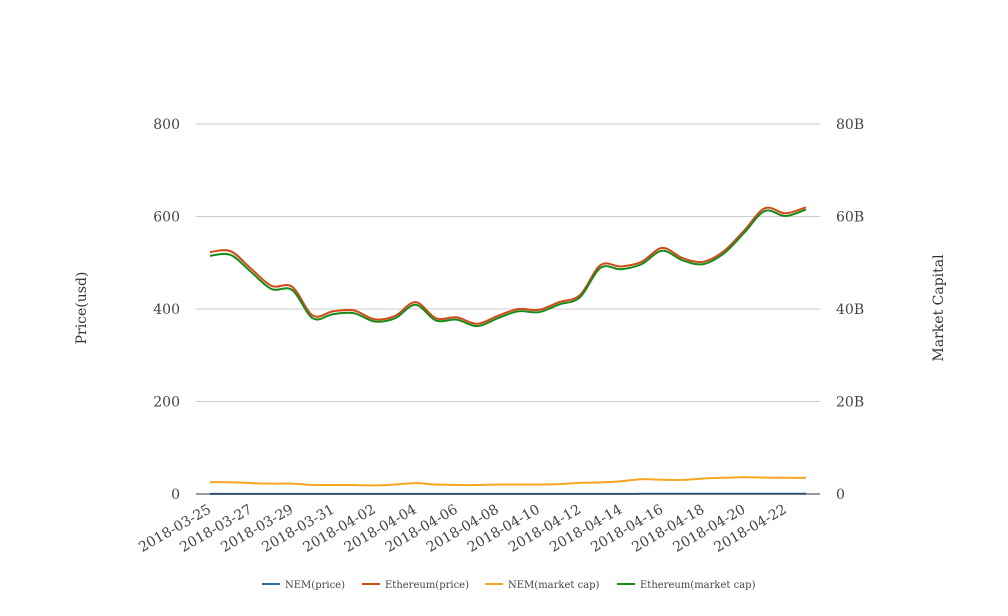  Describe the element at coordinates (698, 585) in the screenshot. I see `legend-label: Ethereum(market cap)` at that location.